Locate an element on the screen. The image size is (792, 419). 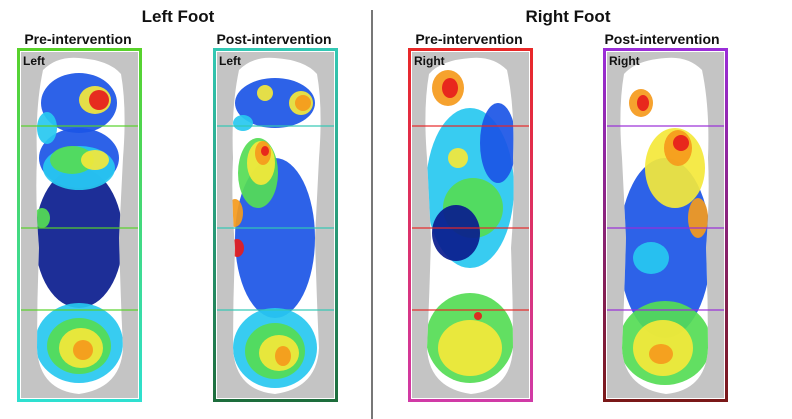
heatmap-right-pre: Right is located at coordinates (470, 225).